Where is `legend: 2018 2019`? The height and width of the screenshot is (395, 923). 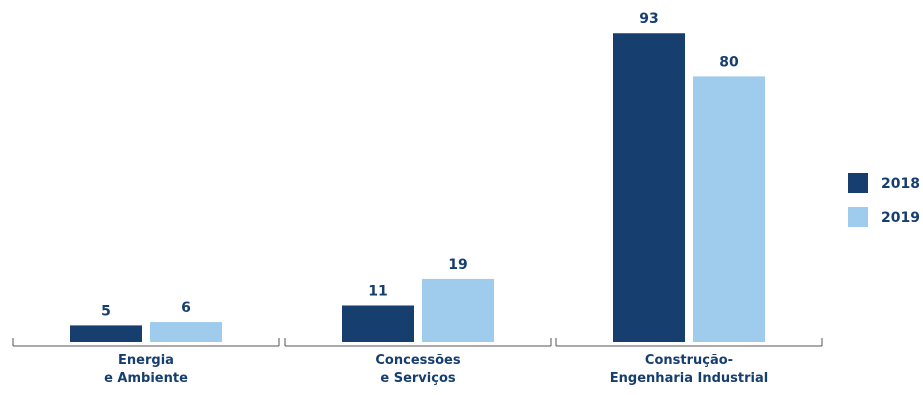 legend: 2018 2019 is located at coordinates (884, 200).